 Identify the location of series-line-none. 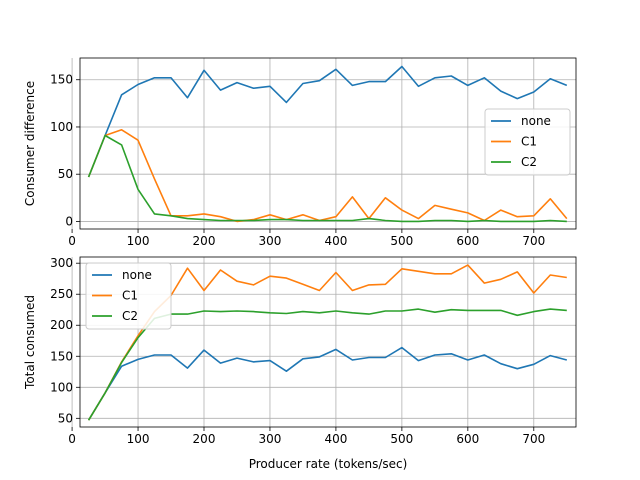
(327, 383).